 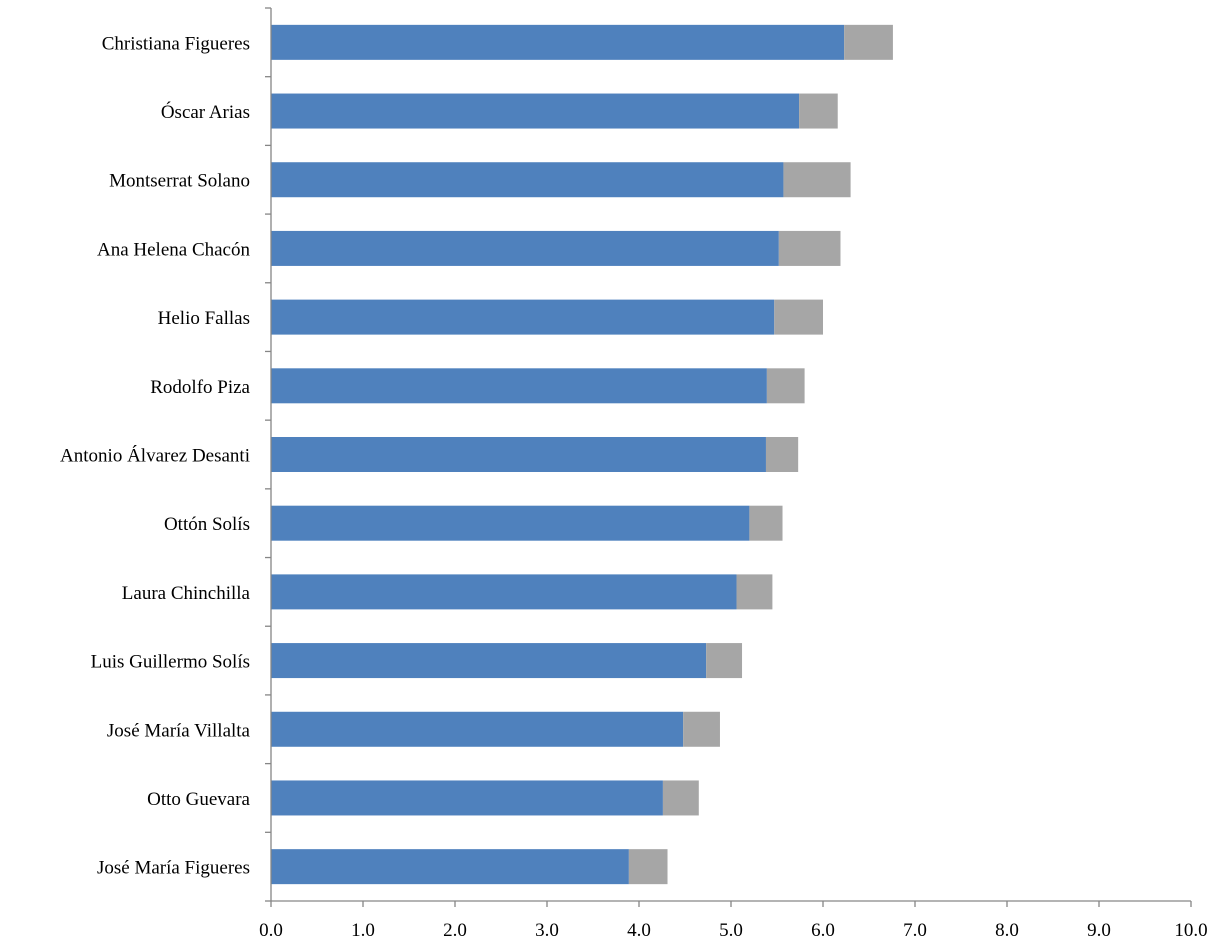 What do you see at coordinates (204, 318) in the screenshot?
I see `category-label: Helio Fallas` at bounding box center [204, 318].